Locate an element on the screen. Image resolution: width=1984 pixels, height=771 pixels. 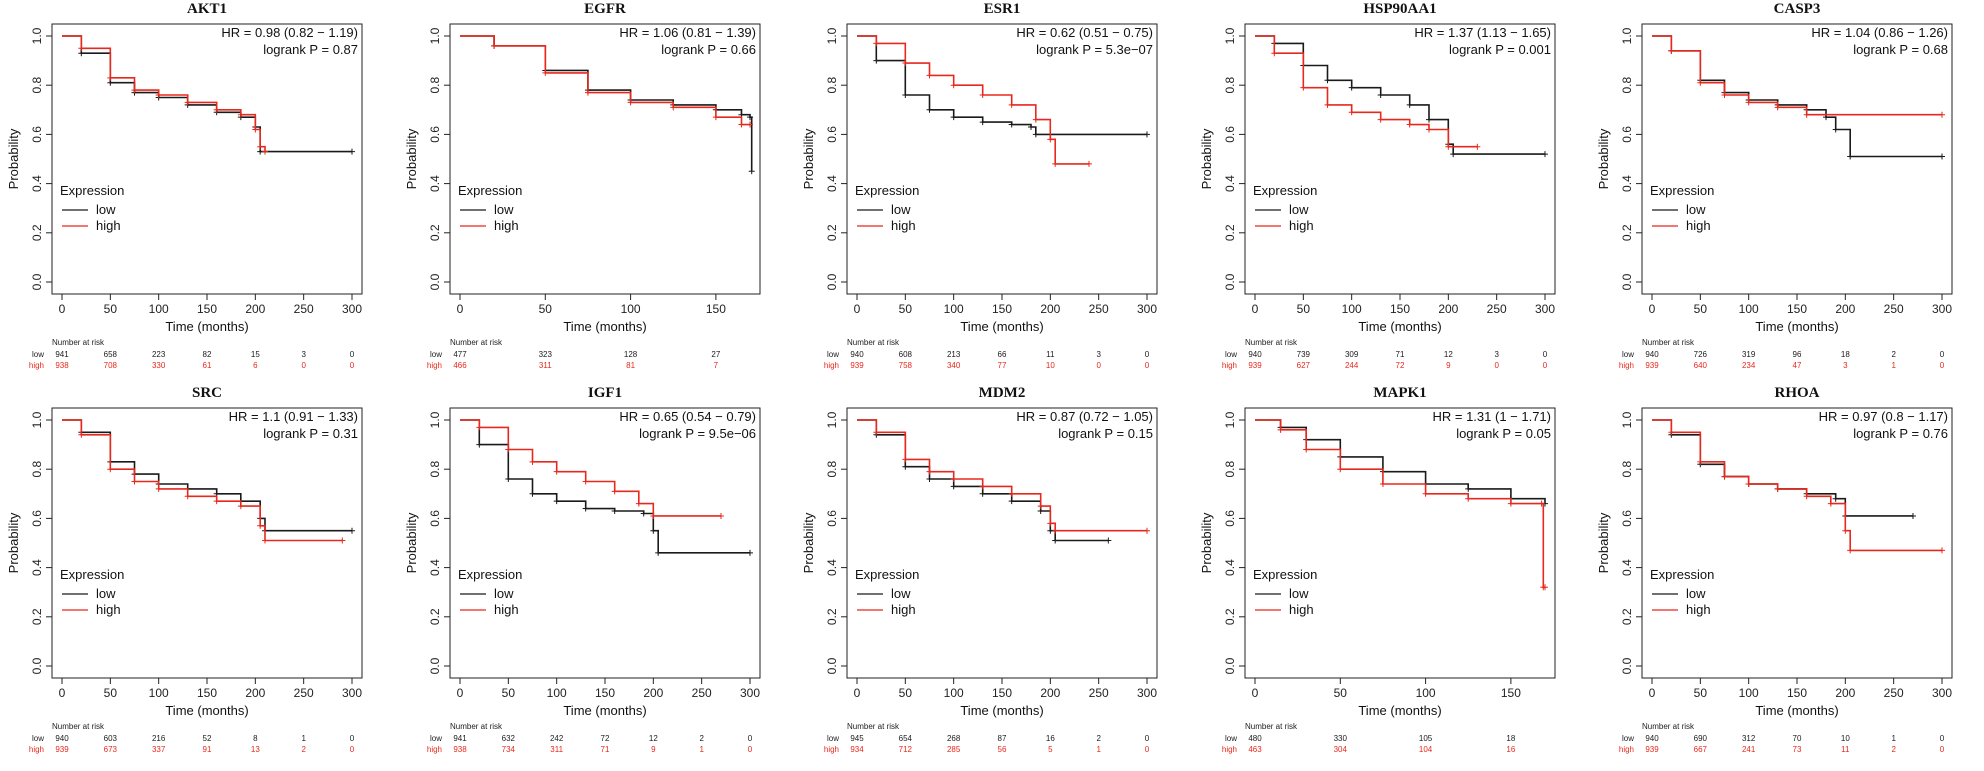
risk-value-low: 654 is located at coordinates (906, 738).